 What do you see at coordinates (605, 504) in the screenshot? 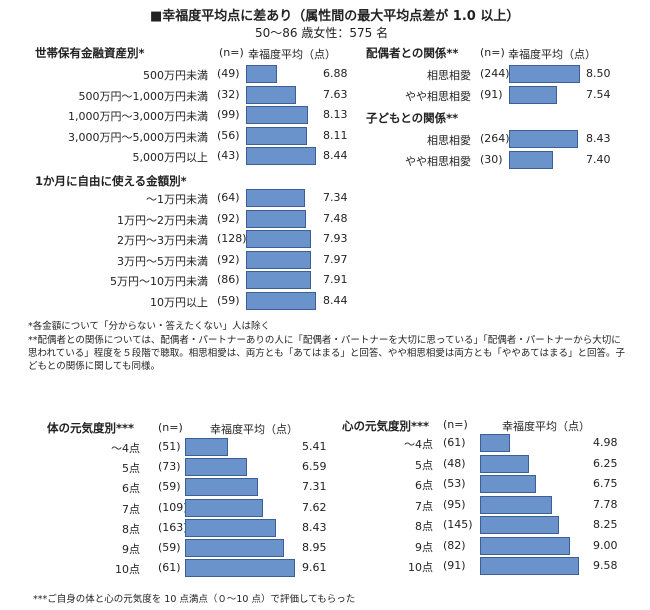
I see `data-label: 7.78` at bounding box center [605, 504].